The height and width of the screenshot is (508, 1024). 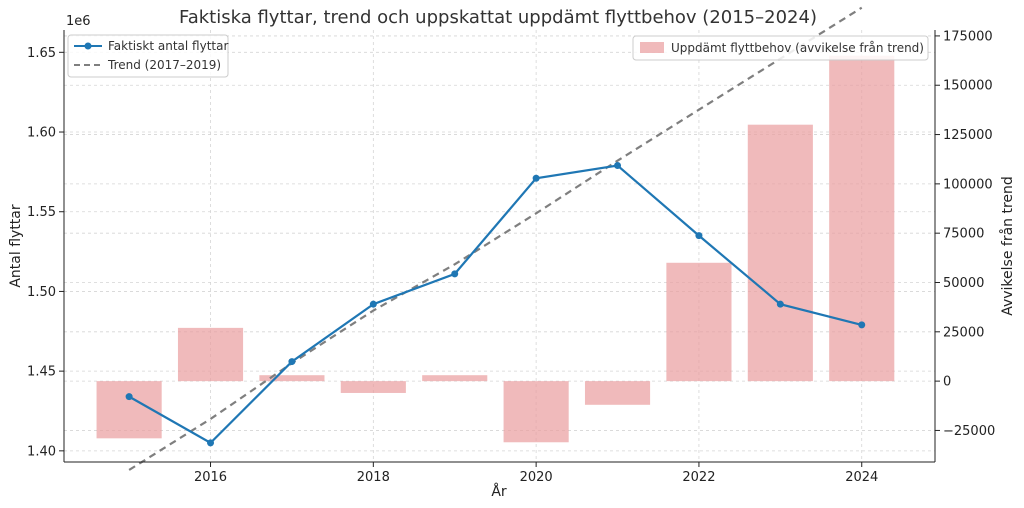 I want to click on bar-2022, so click(x=699, y=322).